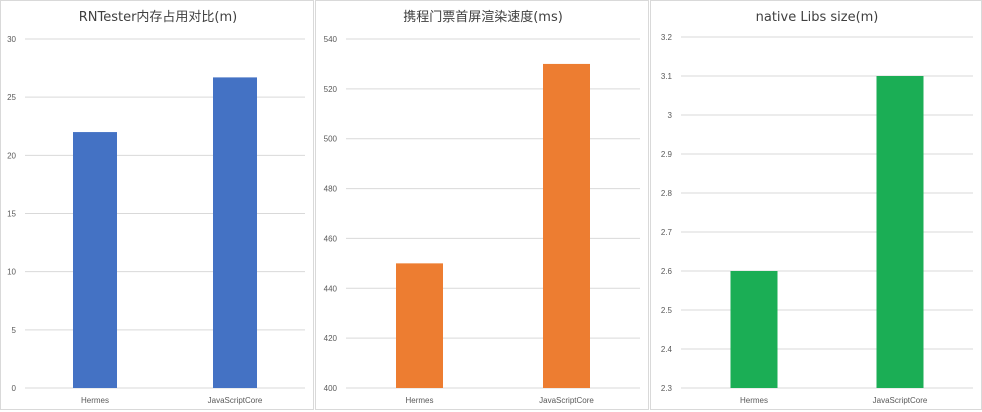  What do you see at coordinates (331, 288) in the screenshot?
I see `y-tick-label: 440` at bounding box center [331, 288].